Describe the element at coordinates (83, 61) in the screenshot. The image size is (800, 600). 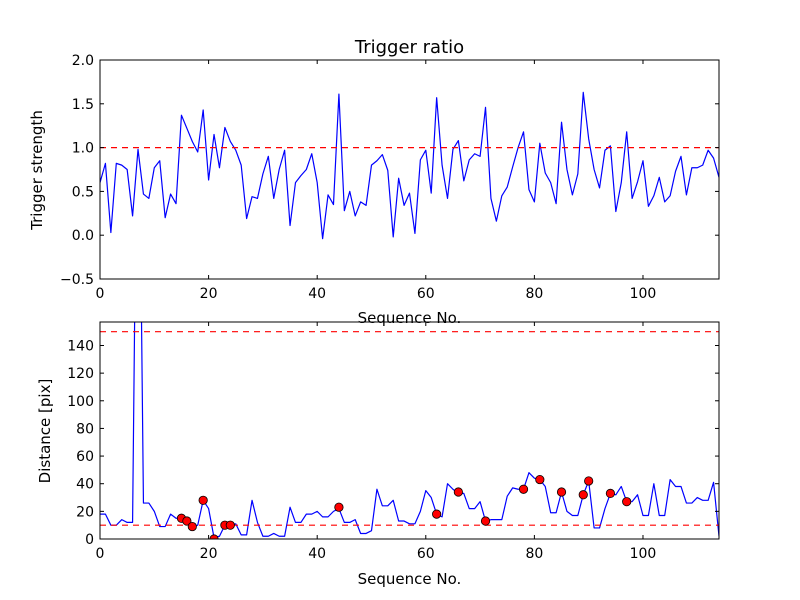
I see `y-tick-label: 2.0` at that location.